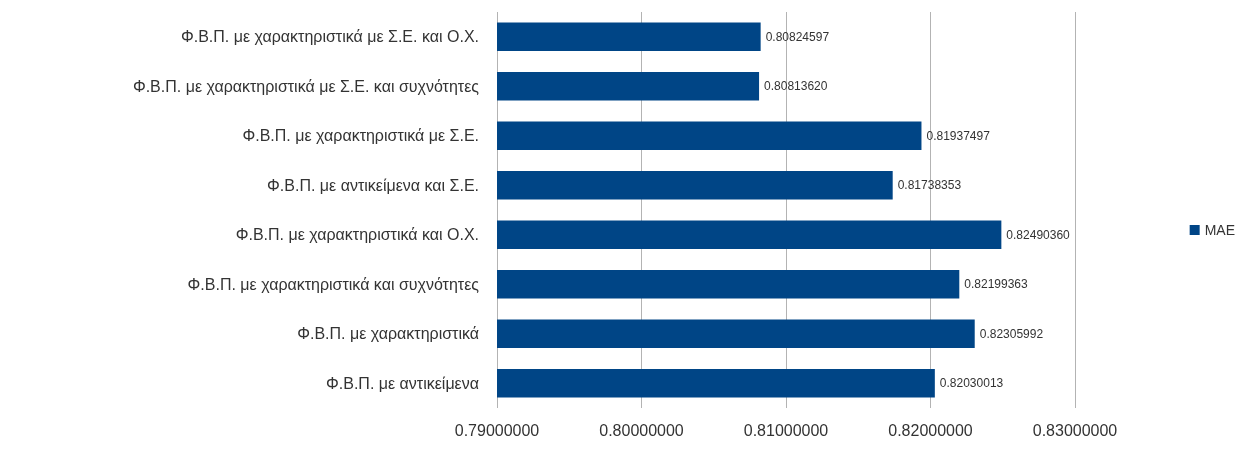  I want to click on x-tick-label: 0.79000000, so click(497, 430).